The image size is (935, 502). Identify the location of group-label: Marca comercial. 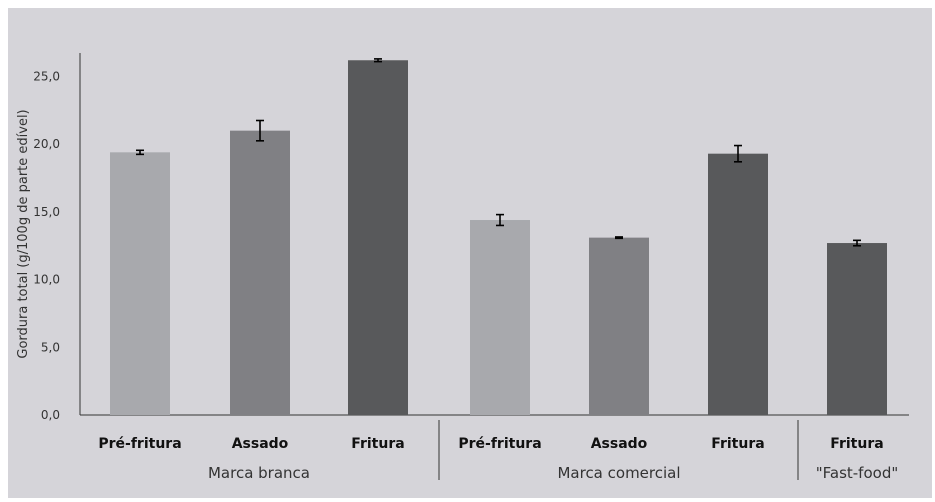
(618, 473).